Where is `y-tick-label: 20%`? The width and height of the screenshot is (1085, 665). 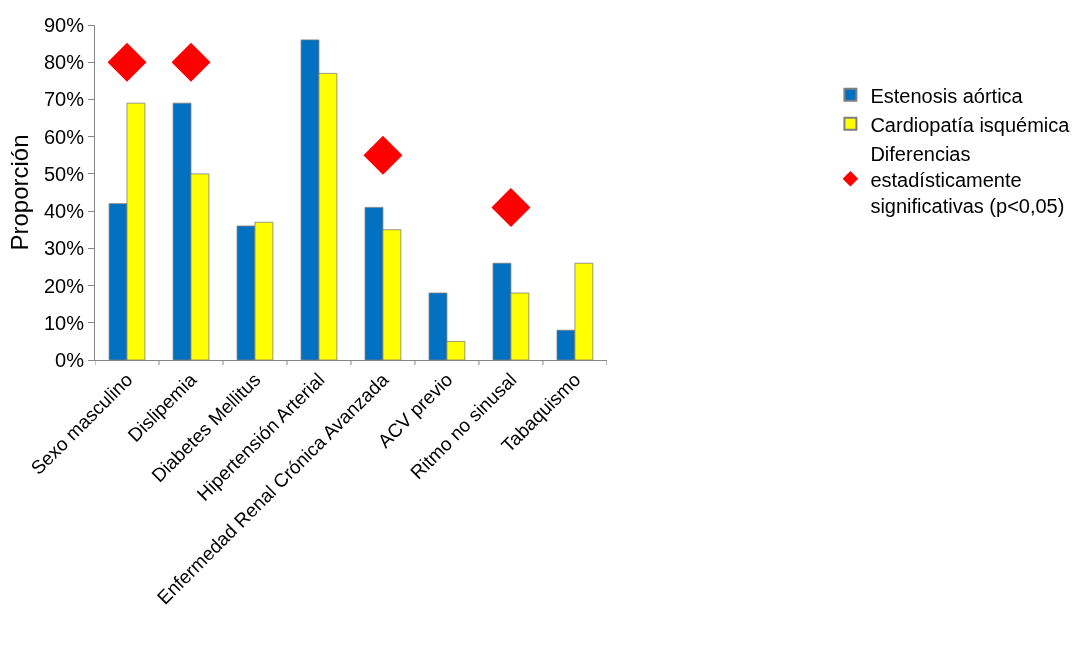
y-tick-label: 20% is located at coordinates (64, 285).